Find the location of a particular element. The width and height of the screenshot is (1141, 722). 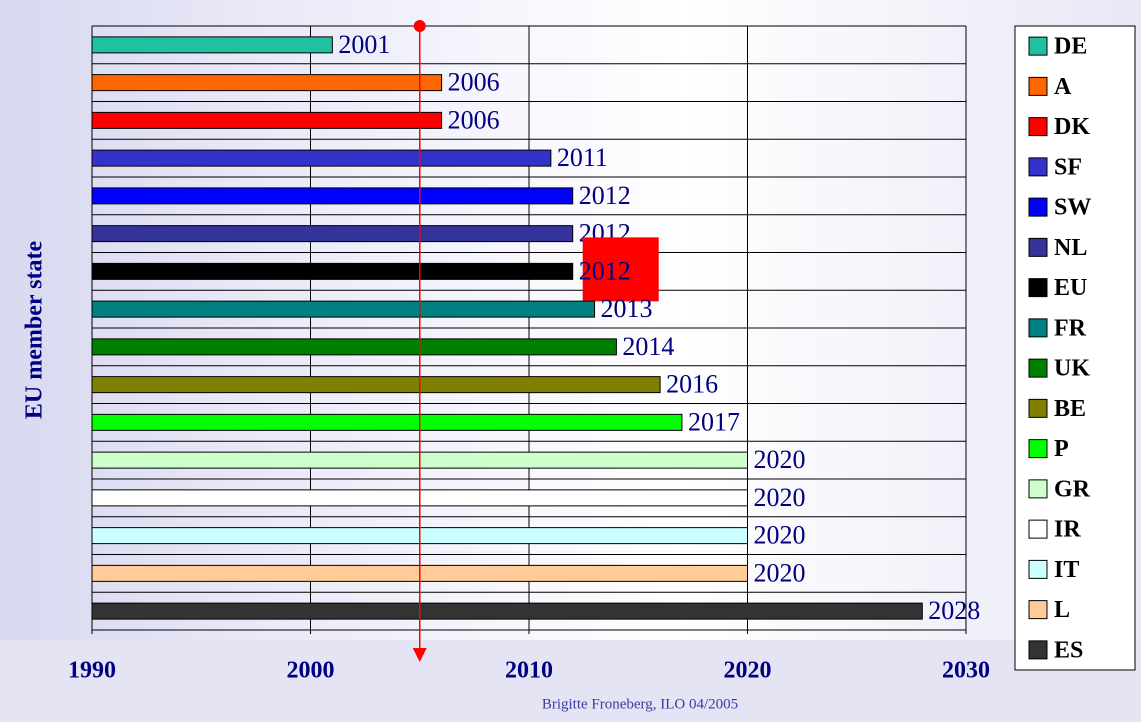

legend-label: EU is located at coordinates (1070, 288).